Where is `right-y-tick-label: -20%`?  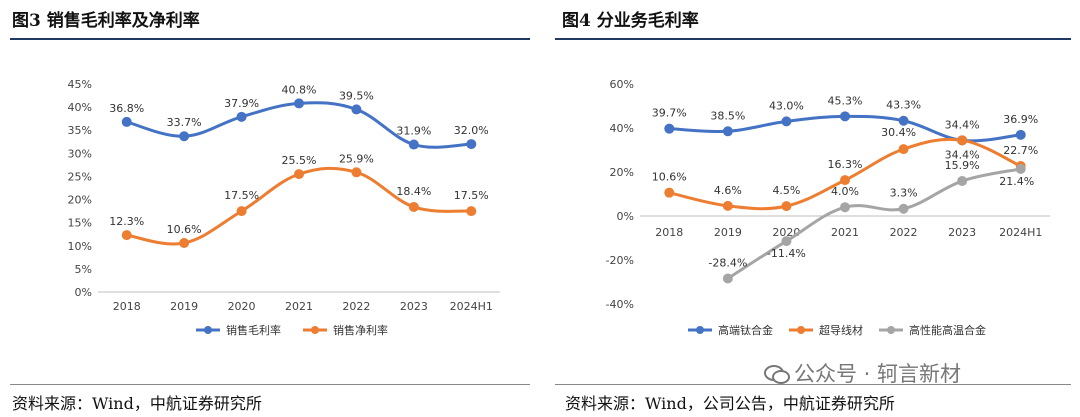
right-y-tick-label: -20% is located at coordinates (620, 260).